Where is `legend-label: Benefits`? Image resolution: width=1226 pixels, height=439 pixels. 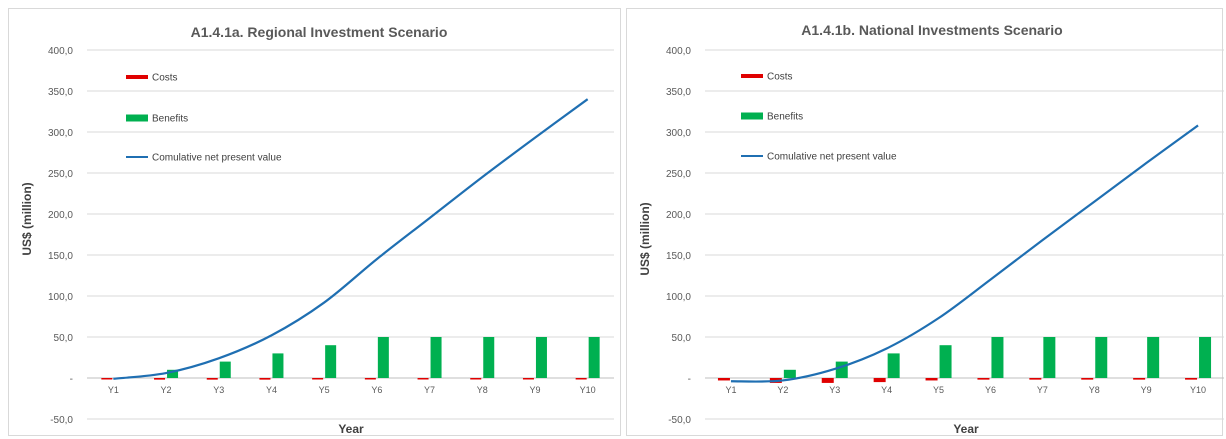 legend-label: Benefits is located at coordinates (170, 119).